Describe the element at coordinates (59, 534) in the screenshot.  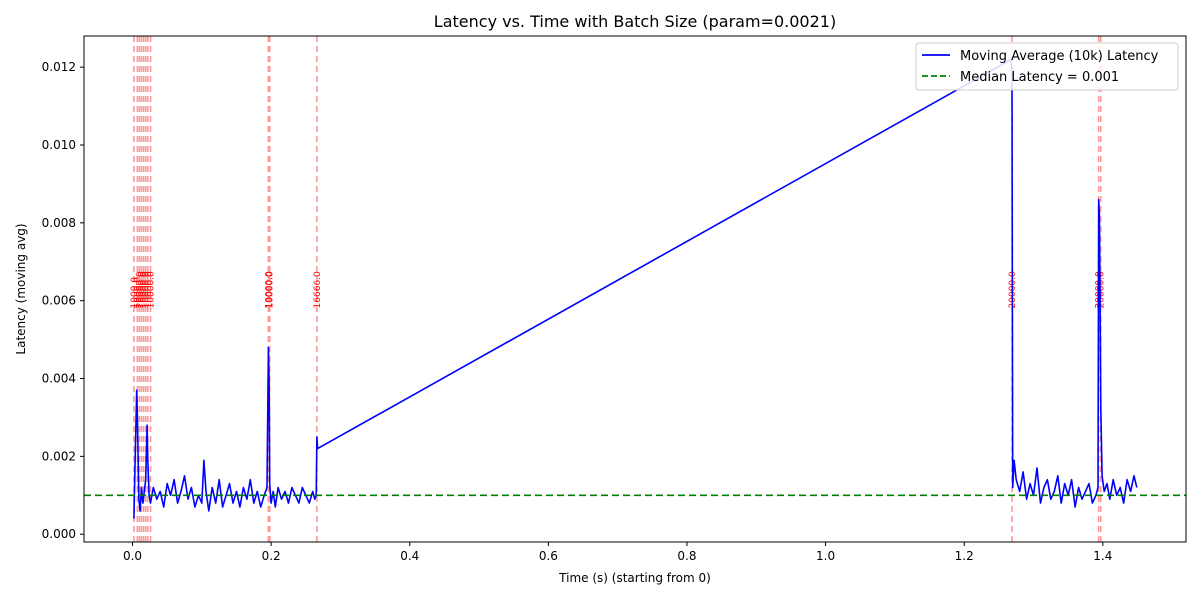
I see `y-tick-label: 0.000` at that location.